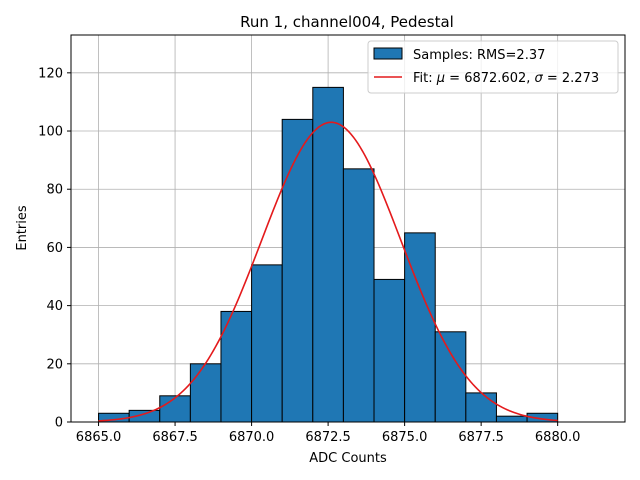 The image size is (640, 480). What do you see at coordinates (481, 437) in the screenshot?
I see `x-tick-label: 6877.5` at bounding box center [481, 437].